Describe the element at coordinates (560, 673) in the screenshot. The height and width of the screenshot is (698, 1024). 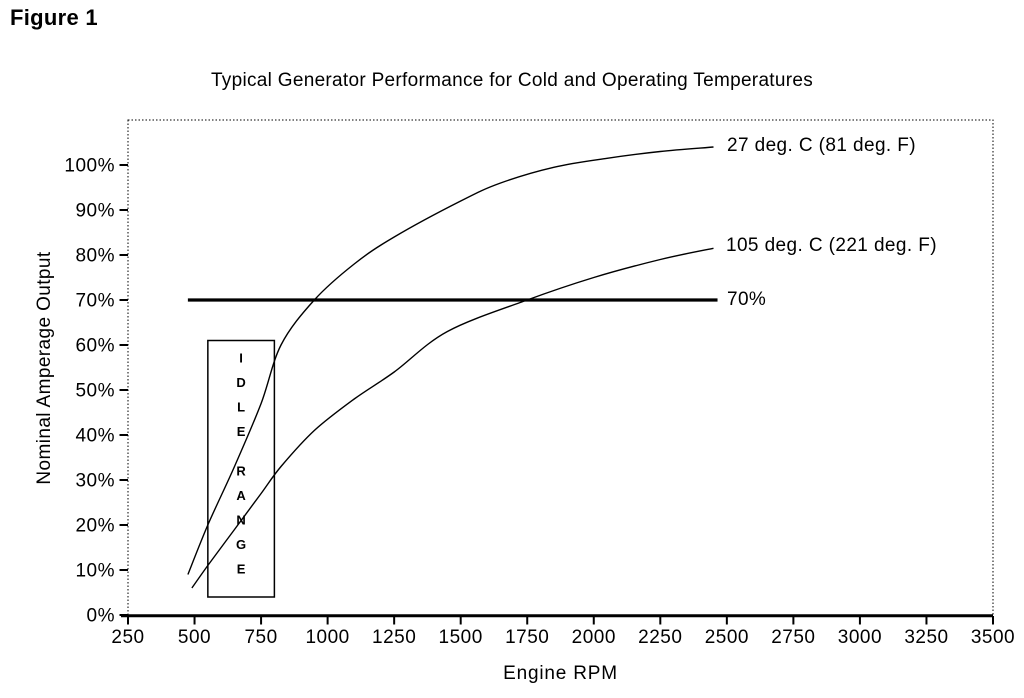
I see `x-axis-title: Engine RPM` at that location.